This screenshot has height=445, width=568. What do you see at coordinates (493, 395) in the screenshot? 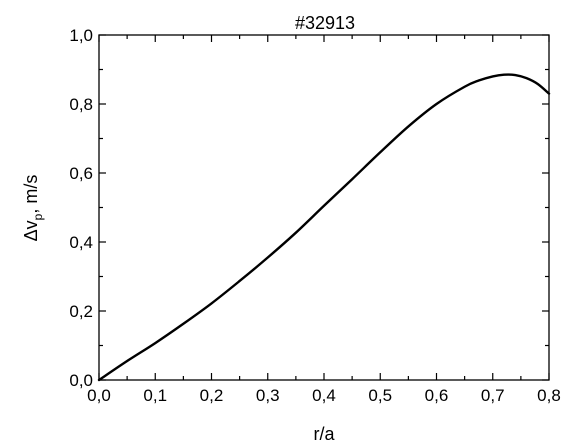
I see `x-tick-label: 0,7` at bounding box center [493, 395].